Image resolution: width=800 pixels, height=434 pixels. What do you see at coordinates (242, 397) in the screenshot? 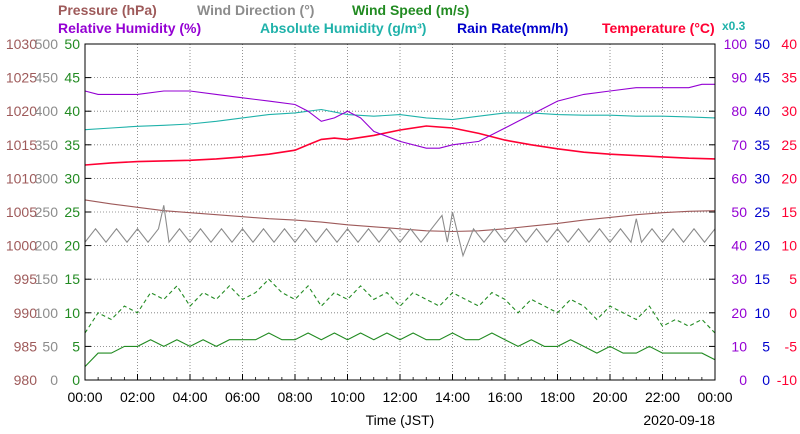
I see `x-tick-label: 06:00` at bounding box center [242, 397].